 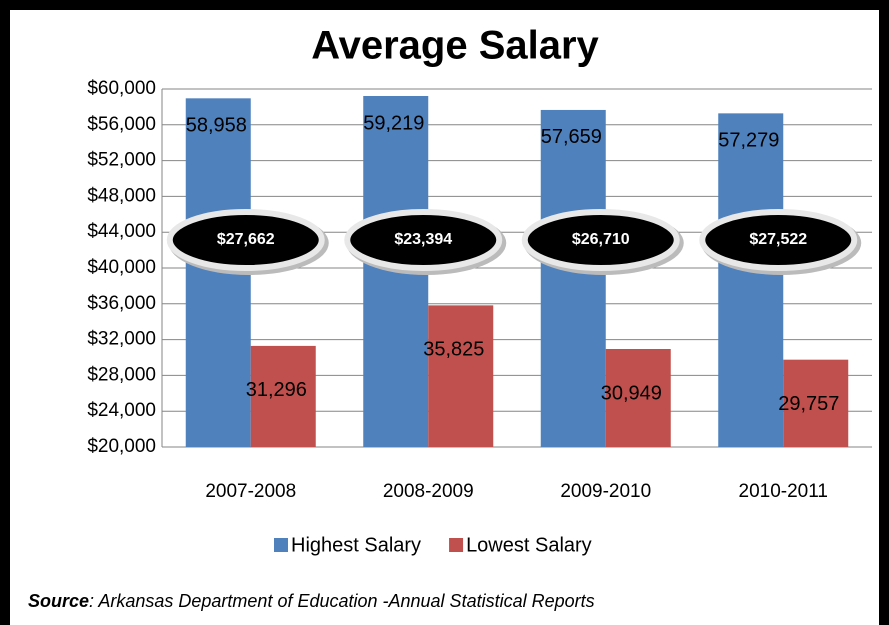 I want to click on x-tick-label: 2008-2009, so click(x=428, y=491).